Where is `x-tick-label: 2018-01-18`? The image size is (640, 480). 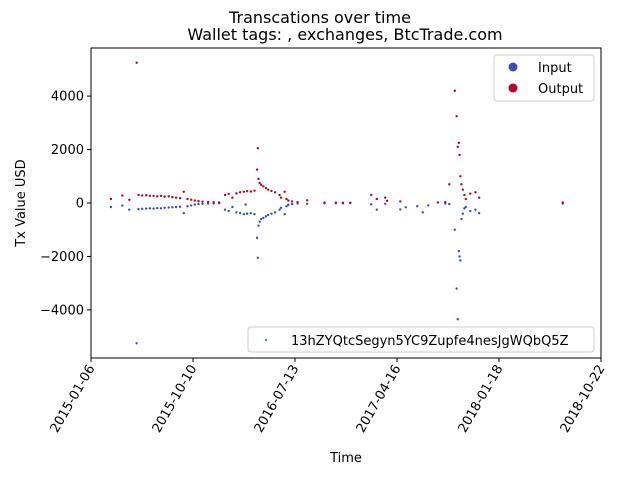 x-tick-label: 2018-01-18 is located at coordinates (481, 399).